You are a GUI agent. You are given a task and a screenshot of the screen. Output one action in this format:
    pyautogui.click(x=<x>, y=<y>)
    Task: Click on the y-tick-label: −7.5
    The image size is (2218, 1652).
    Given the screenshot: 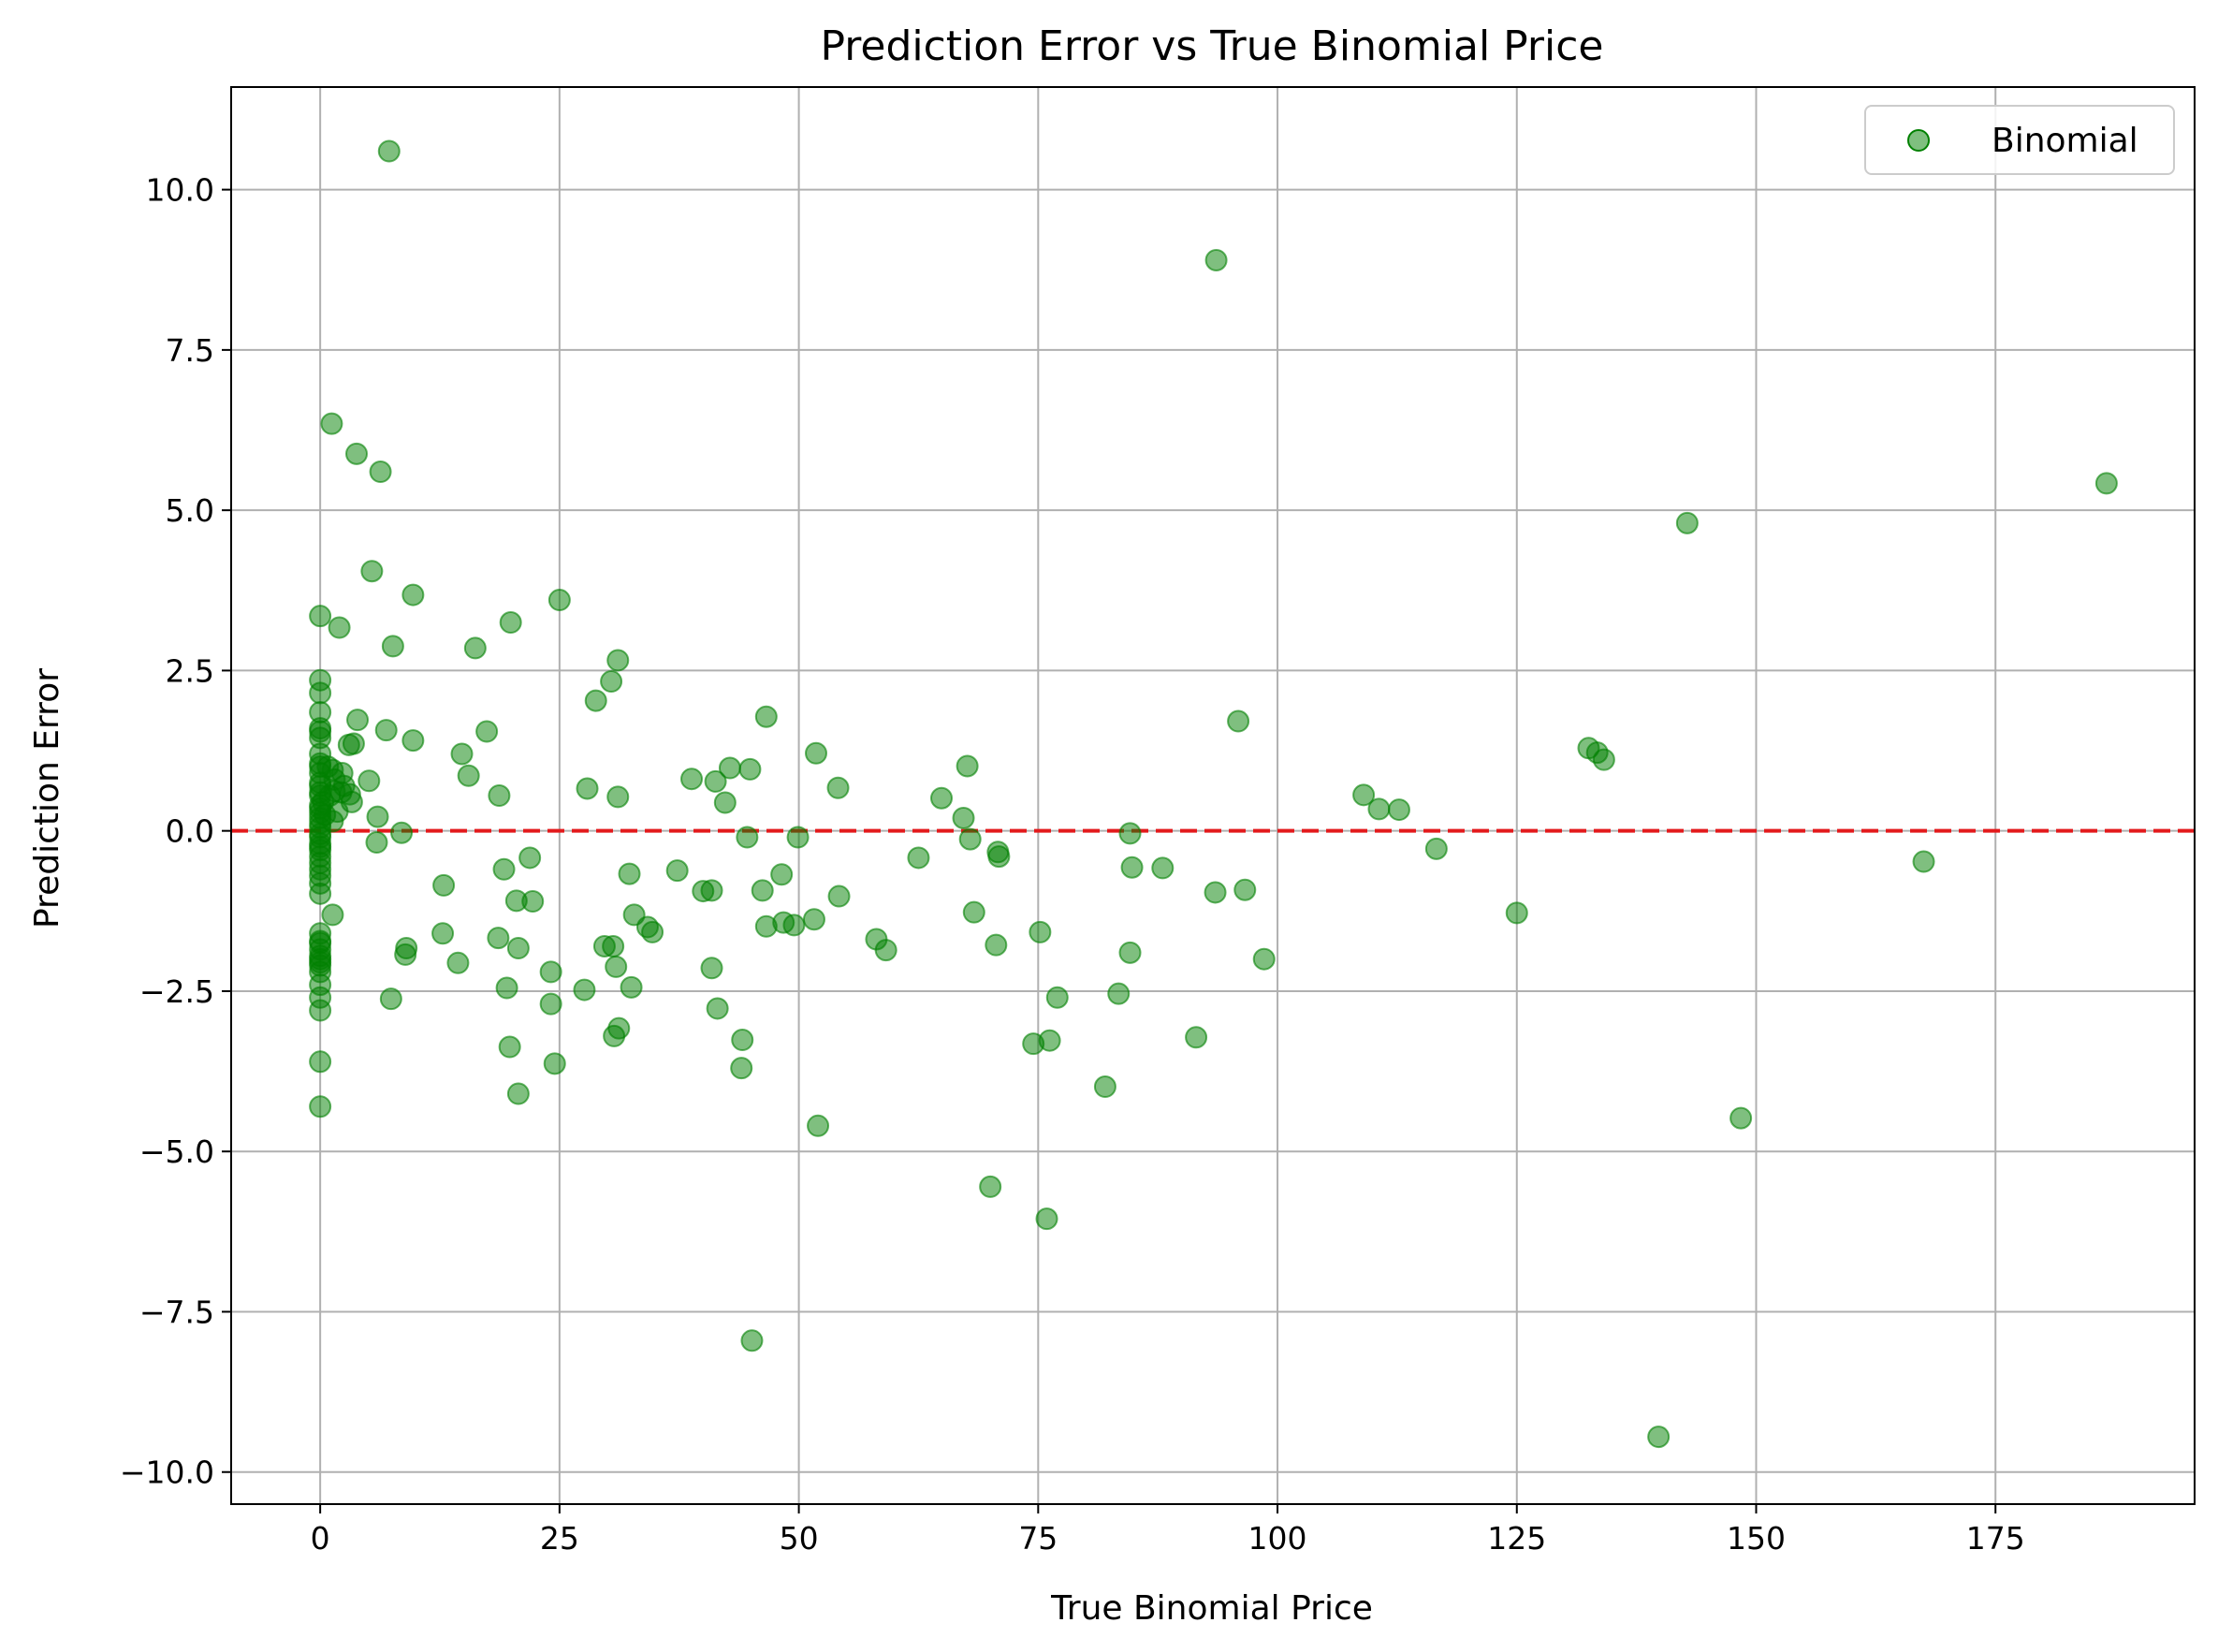 What is the action you would take?
    pyautogui.click(x=176, y=1312)
    